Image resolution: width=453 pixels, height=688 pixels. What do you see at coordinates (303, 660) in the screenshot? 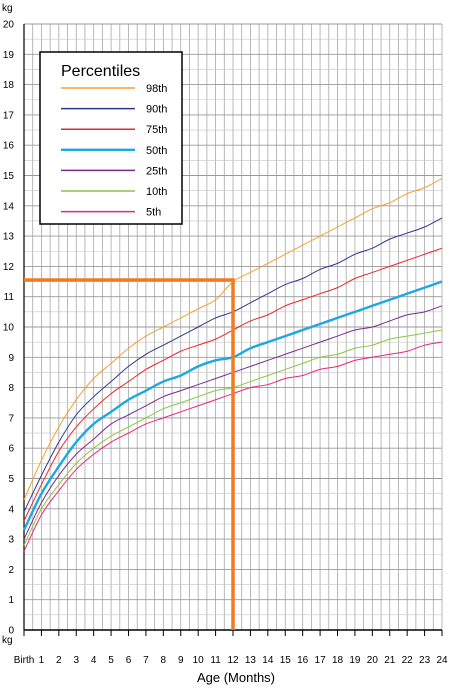
I see `x-tick-label: 16` at bounding box center [303, 660].